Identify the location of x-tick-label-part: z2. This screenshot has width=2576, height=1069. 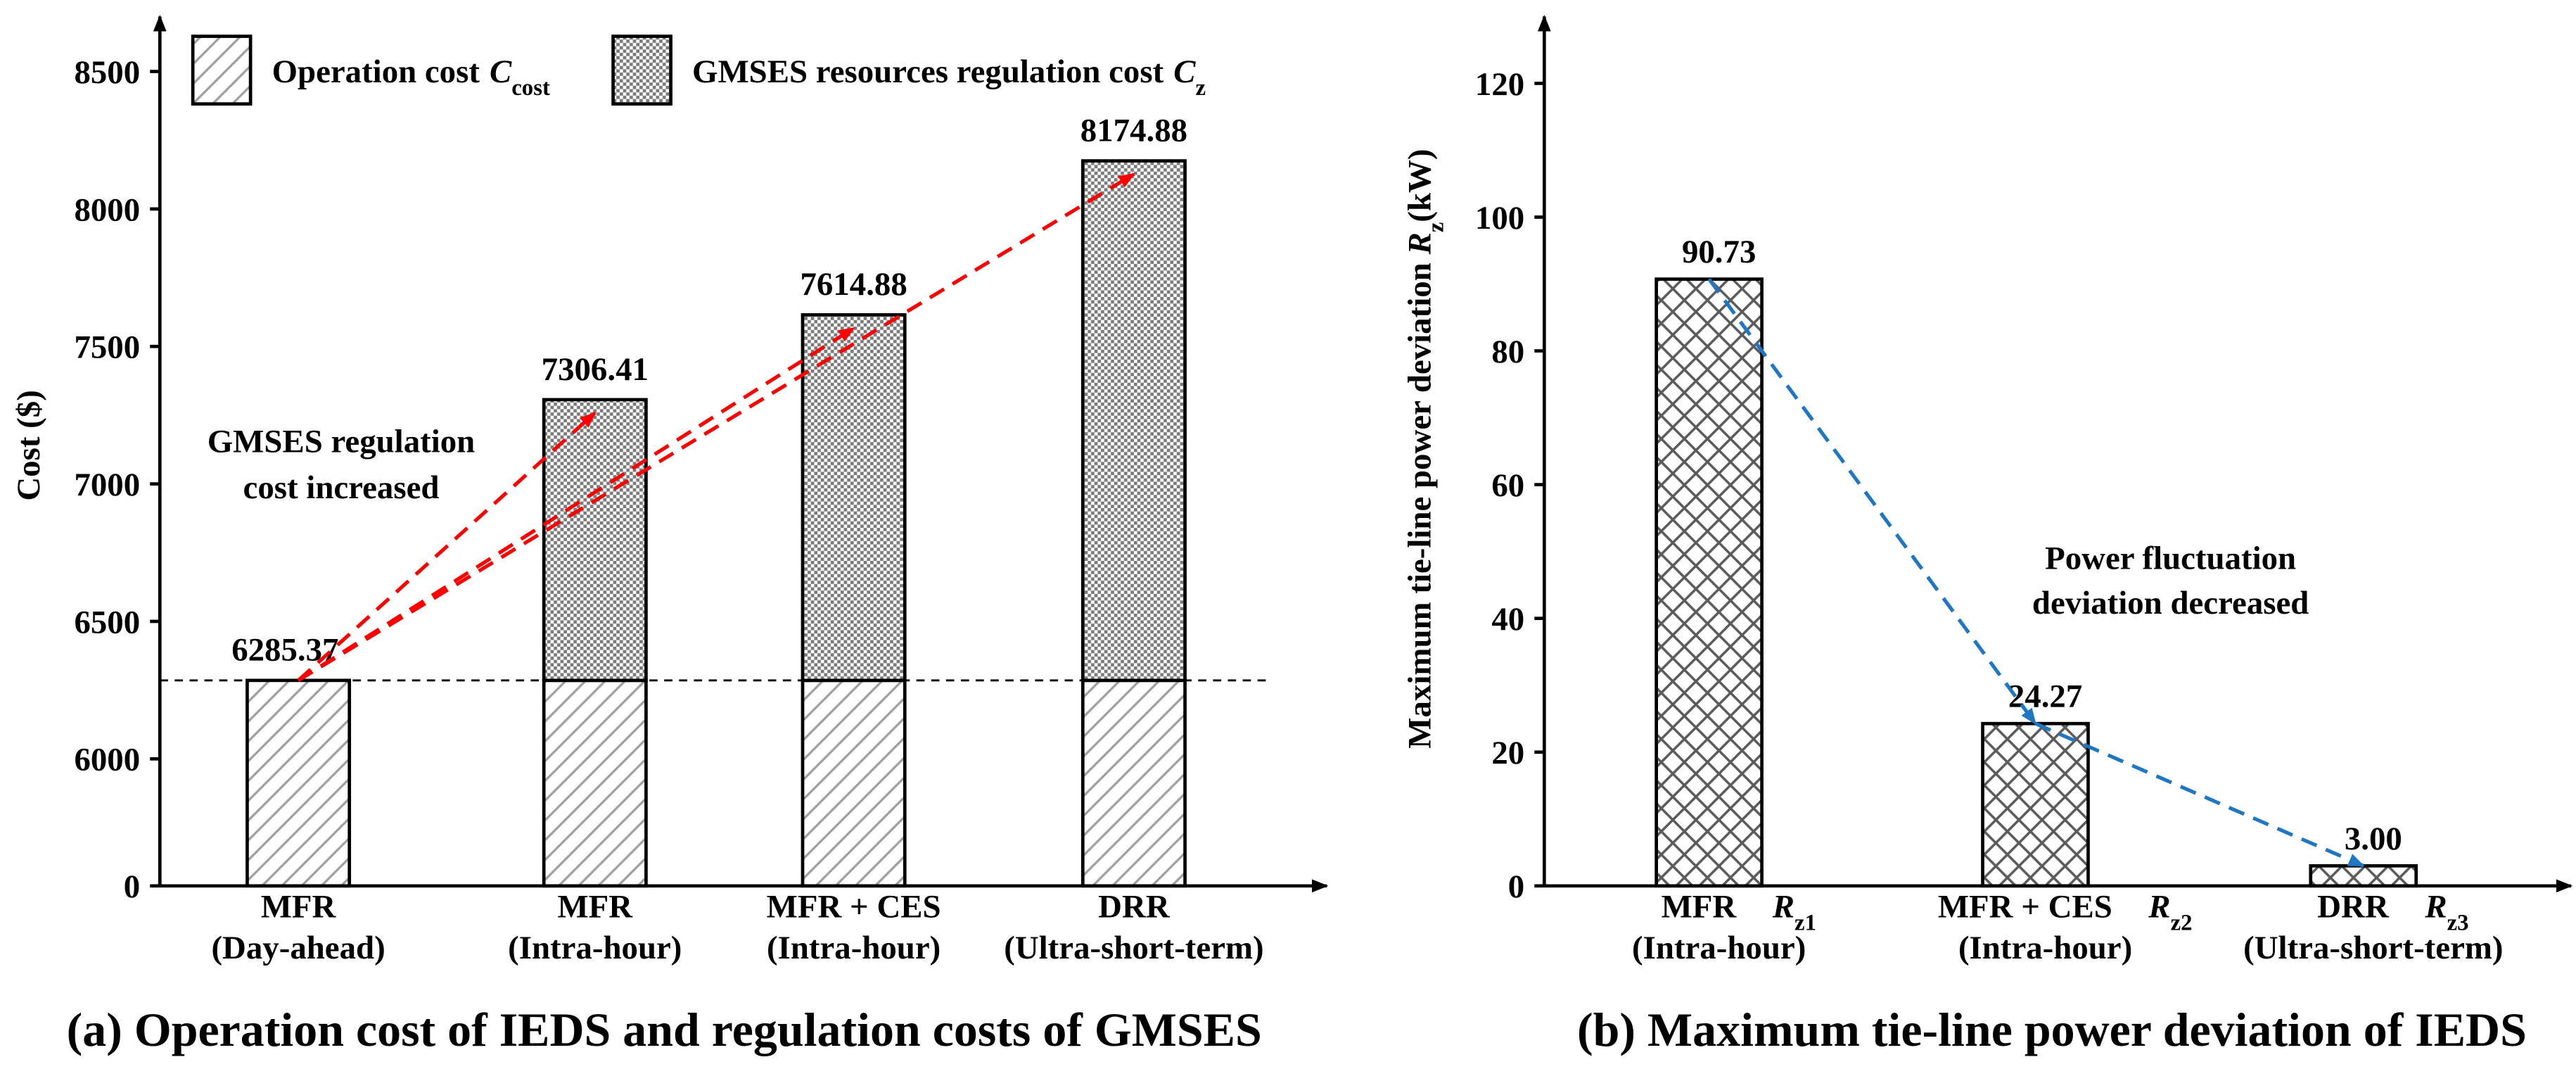
(2182, 922).